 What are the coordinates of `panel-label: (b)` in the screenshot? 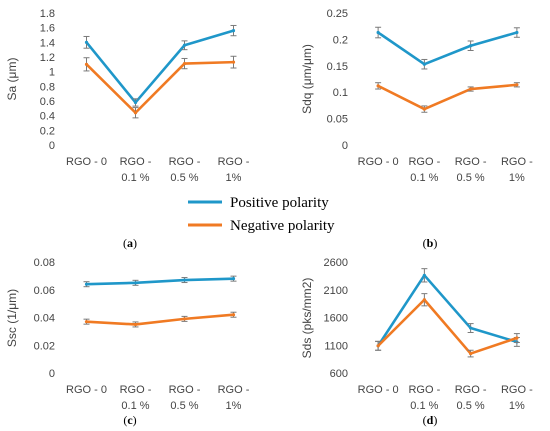 It's located at (430, 243).